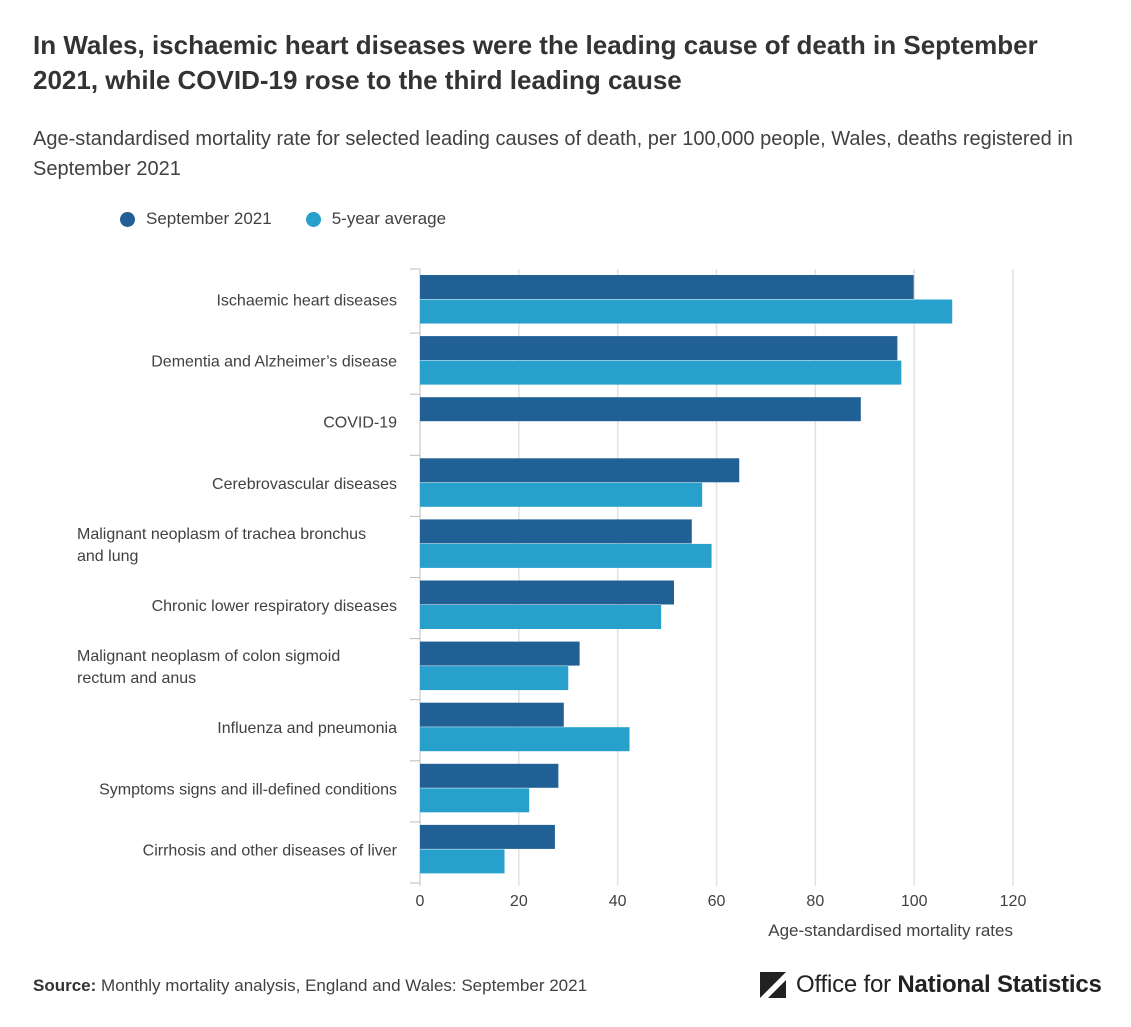 Image resolution: width=1131 pixels, height=1027 pixels. What do you see at coordinates (890, 930) in the screenshot?
I see `x-axis-title: Age-standardised mortality rates` at bounding box center [890, 930].